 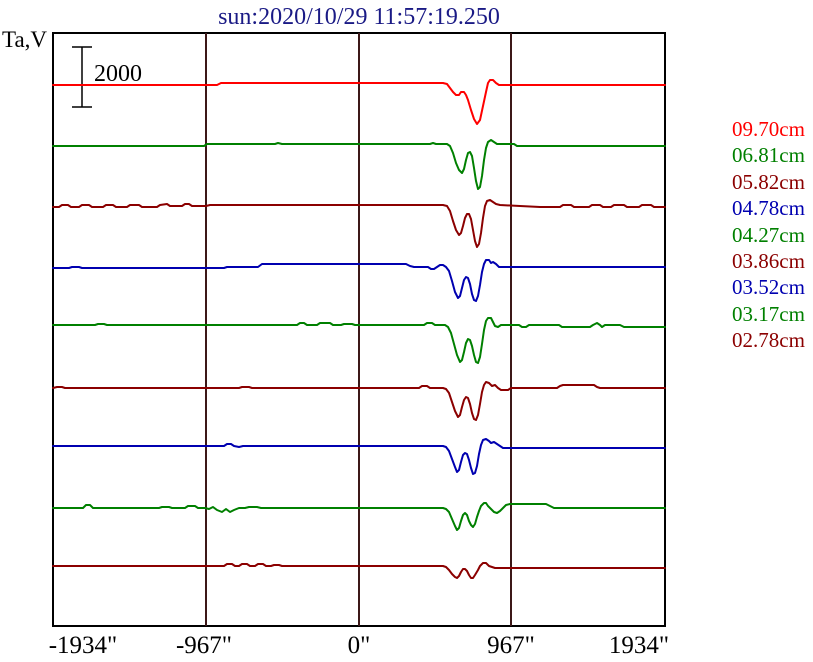 I want to click on trace-03.52cm, so click(x=359, y=456).